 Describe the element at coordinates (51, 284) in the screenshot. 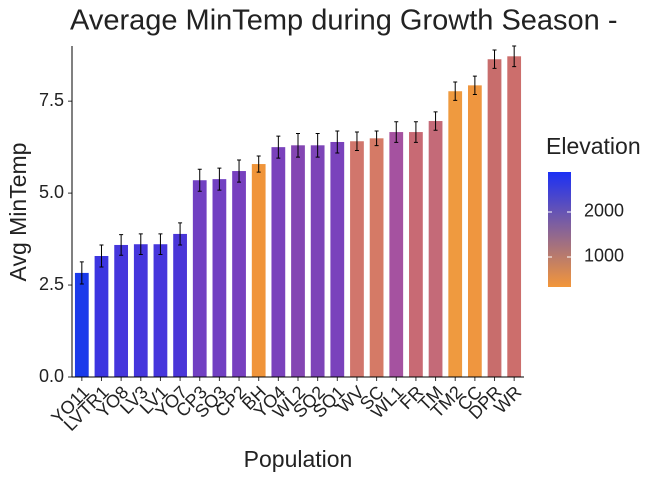

I see `y-tick-label: 2.5` at that location.